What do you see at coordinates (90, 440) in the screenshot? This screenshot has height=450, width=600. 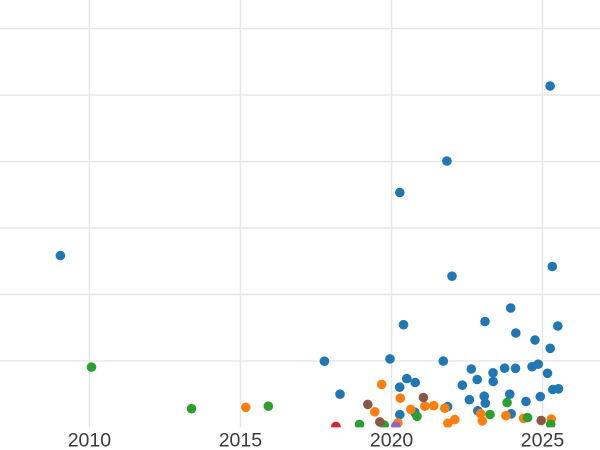 I see `svg-text: 2010` at bounding box center [90, 440].